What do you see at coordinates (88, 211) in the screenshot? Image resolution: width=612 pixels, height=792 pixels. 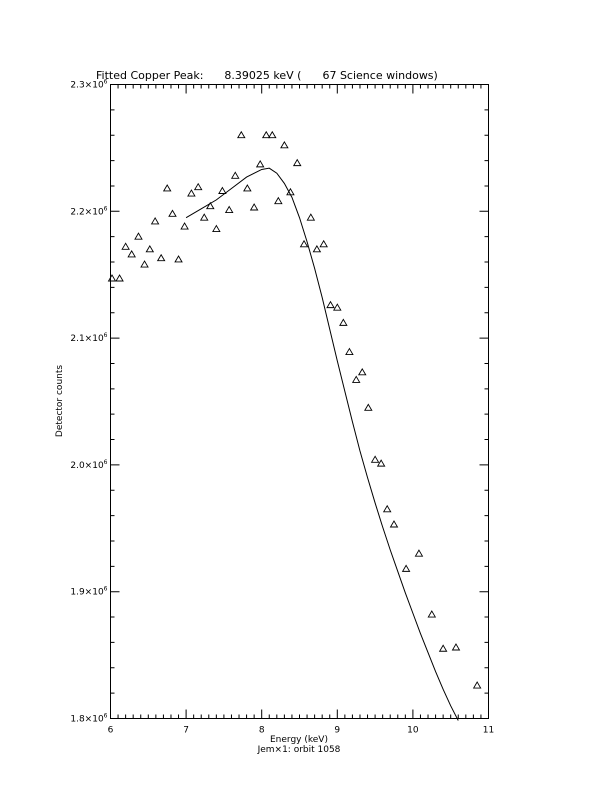 I see `y-tick-label: 2.2×10⁶` at bounding box center [88, 211].